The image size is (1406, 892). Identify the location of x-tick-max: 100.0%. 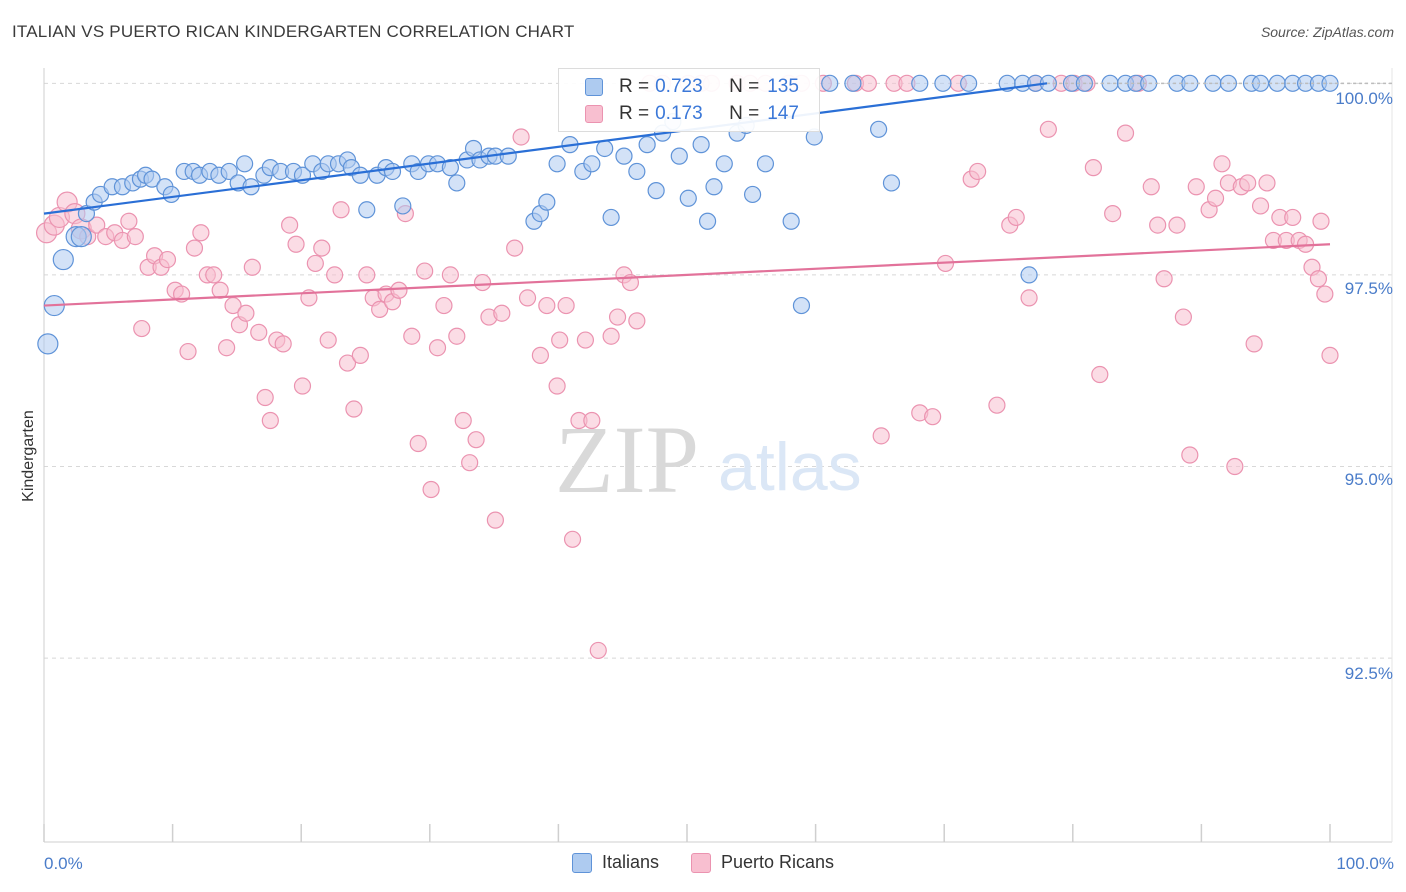
(1365, 863).